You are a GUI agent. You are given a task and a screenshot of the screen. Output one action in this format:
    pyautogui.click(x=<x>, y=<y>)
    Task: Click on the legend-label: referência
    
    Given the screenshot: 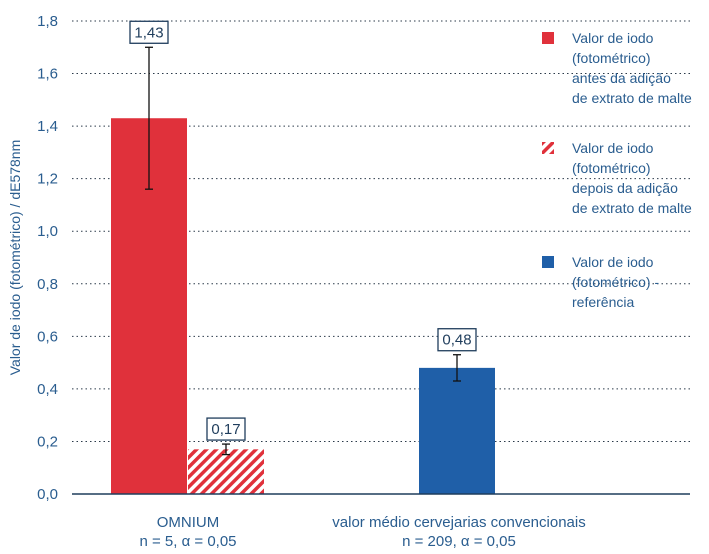 What is the action you would take?
    pyautogui.click(x=603, y=302)
    